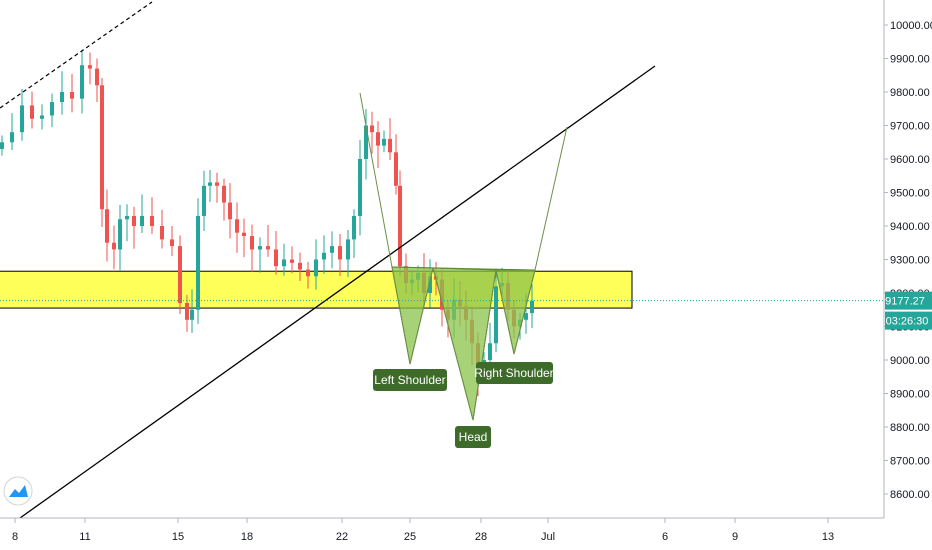 The height and width of the screenshot is (550, 932). I want to click on right-shoulder-text: Right Shoulder, so click(513, 373).